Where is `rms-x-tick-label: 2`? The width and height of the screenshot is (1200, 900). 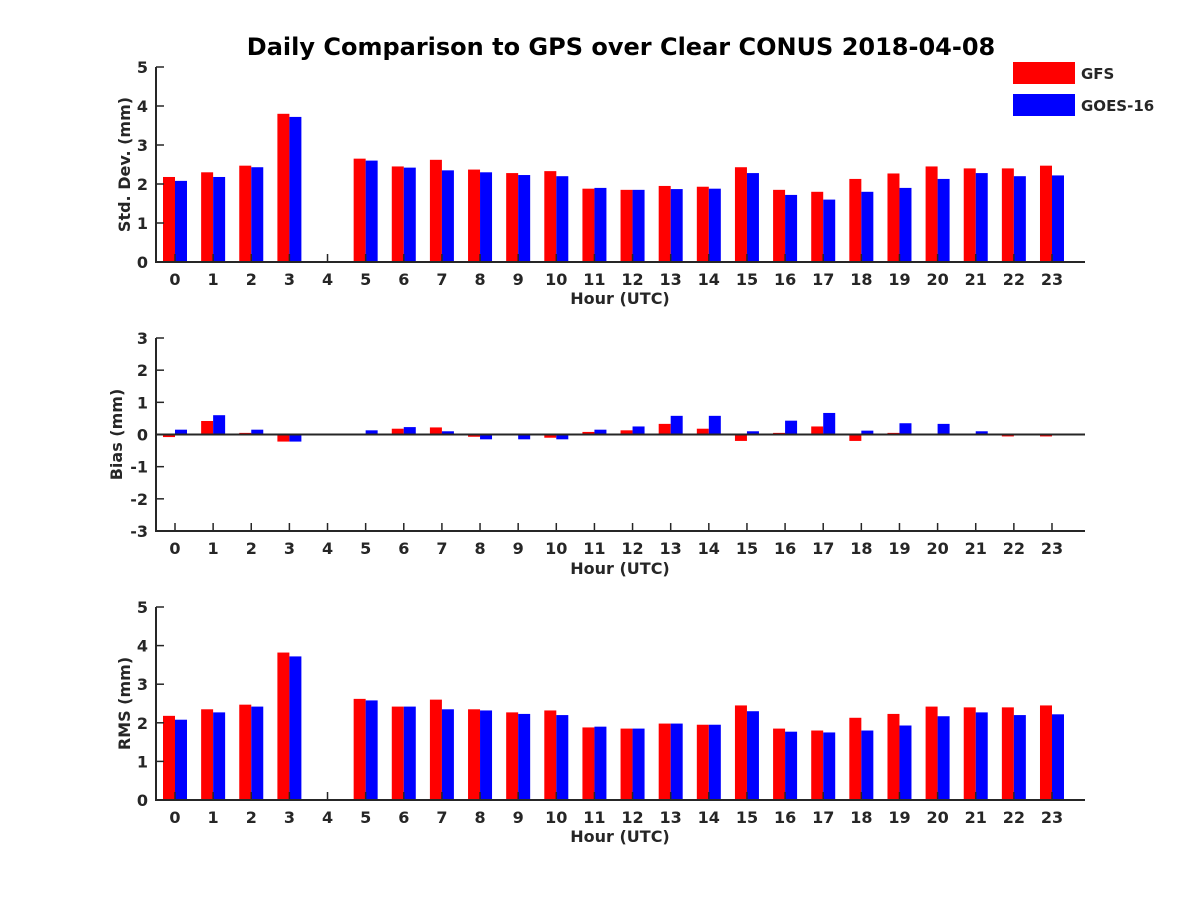
rms-x-tick-label: 2 is located at coordinates (251, 817).